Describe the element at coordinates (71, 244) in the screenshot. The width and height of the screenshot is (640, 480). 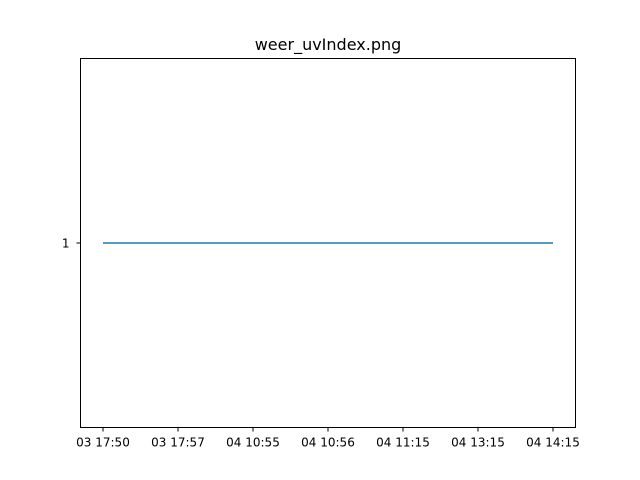
I see `y-axis-ticks: 1` at that location.